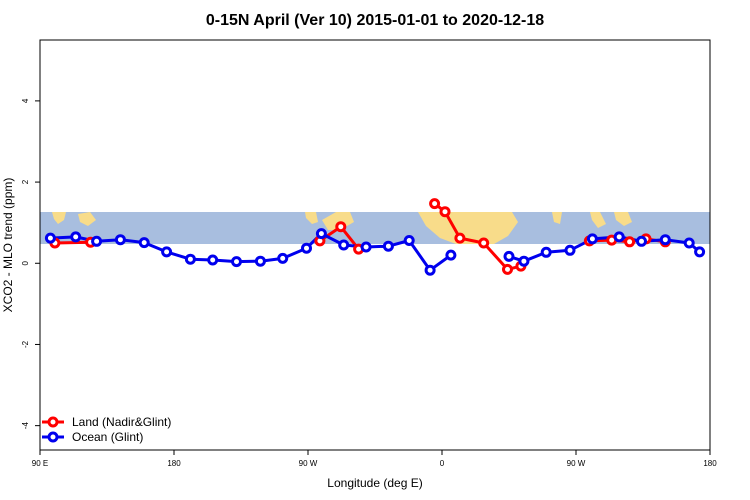 The height and width of the screenshot is (500, 750). I want to click on legend-marker-ocean, so click(53, 437).